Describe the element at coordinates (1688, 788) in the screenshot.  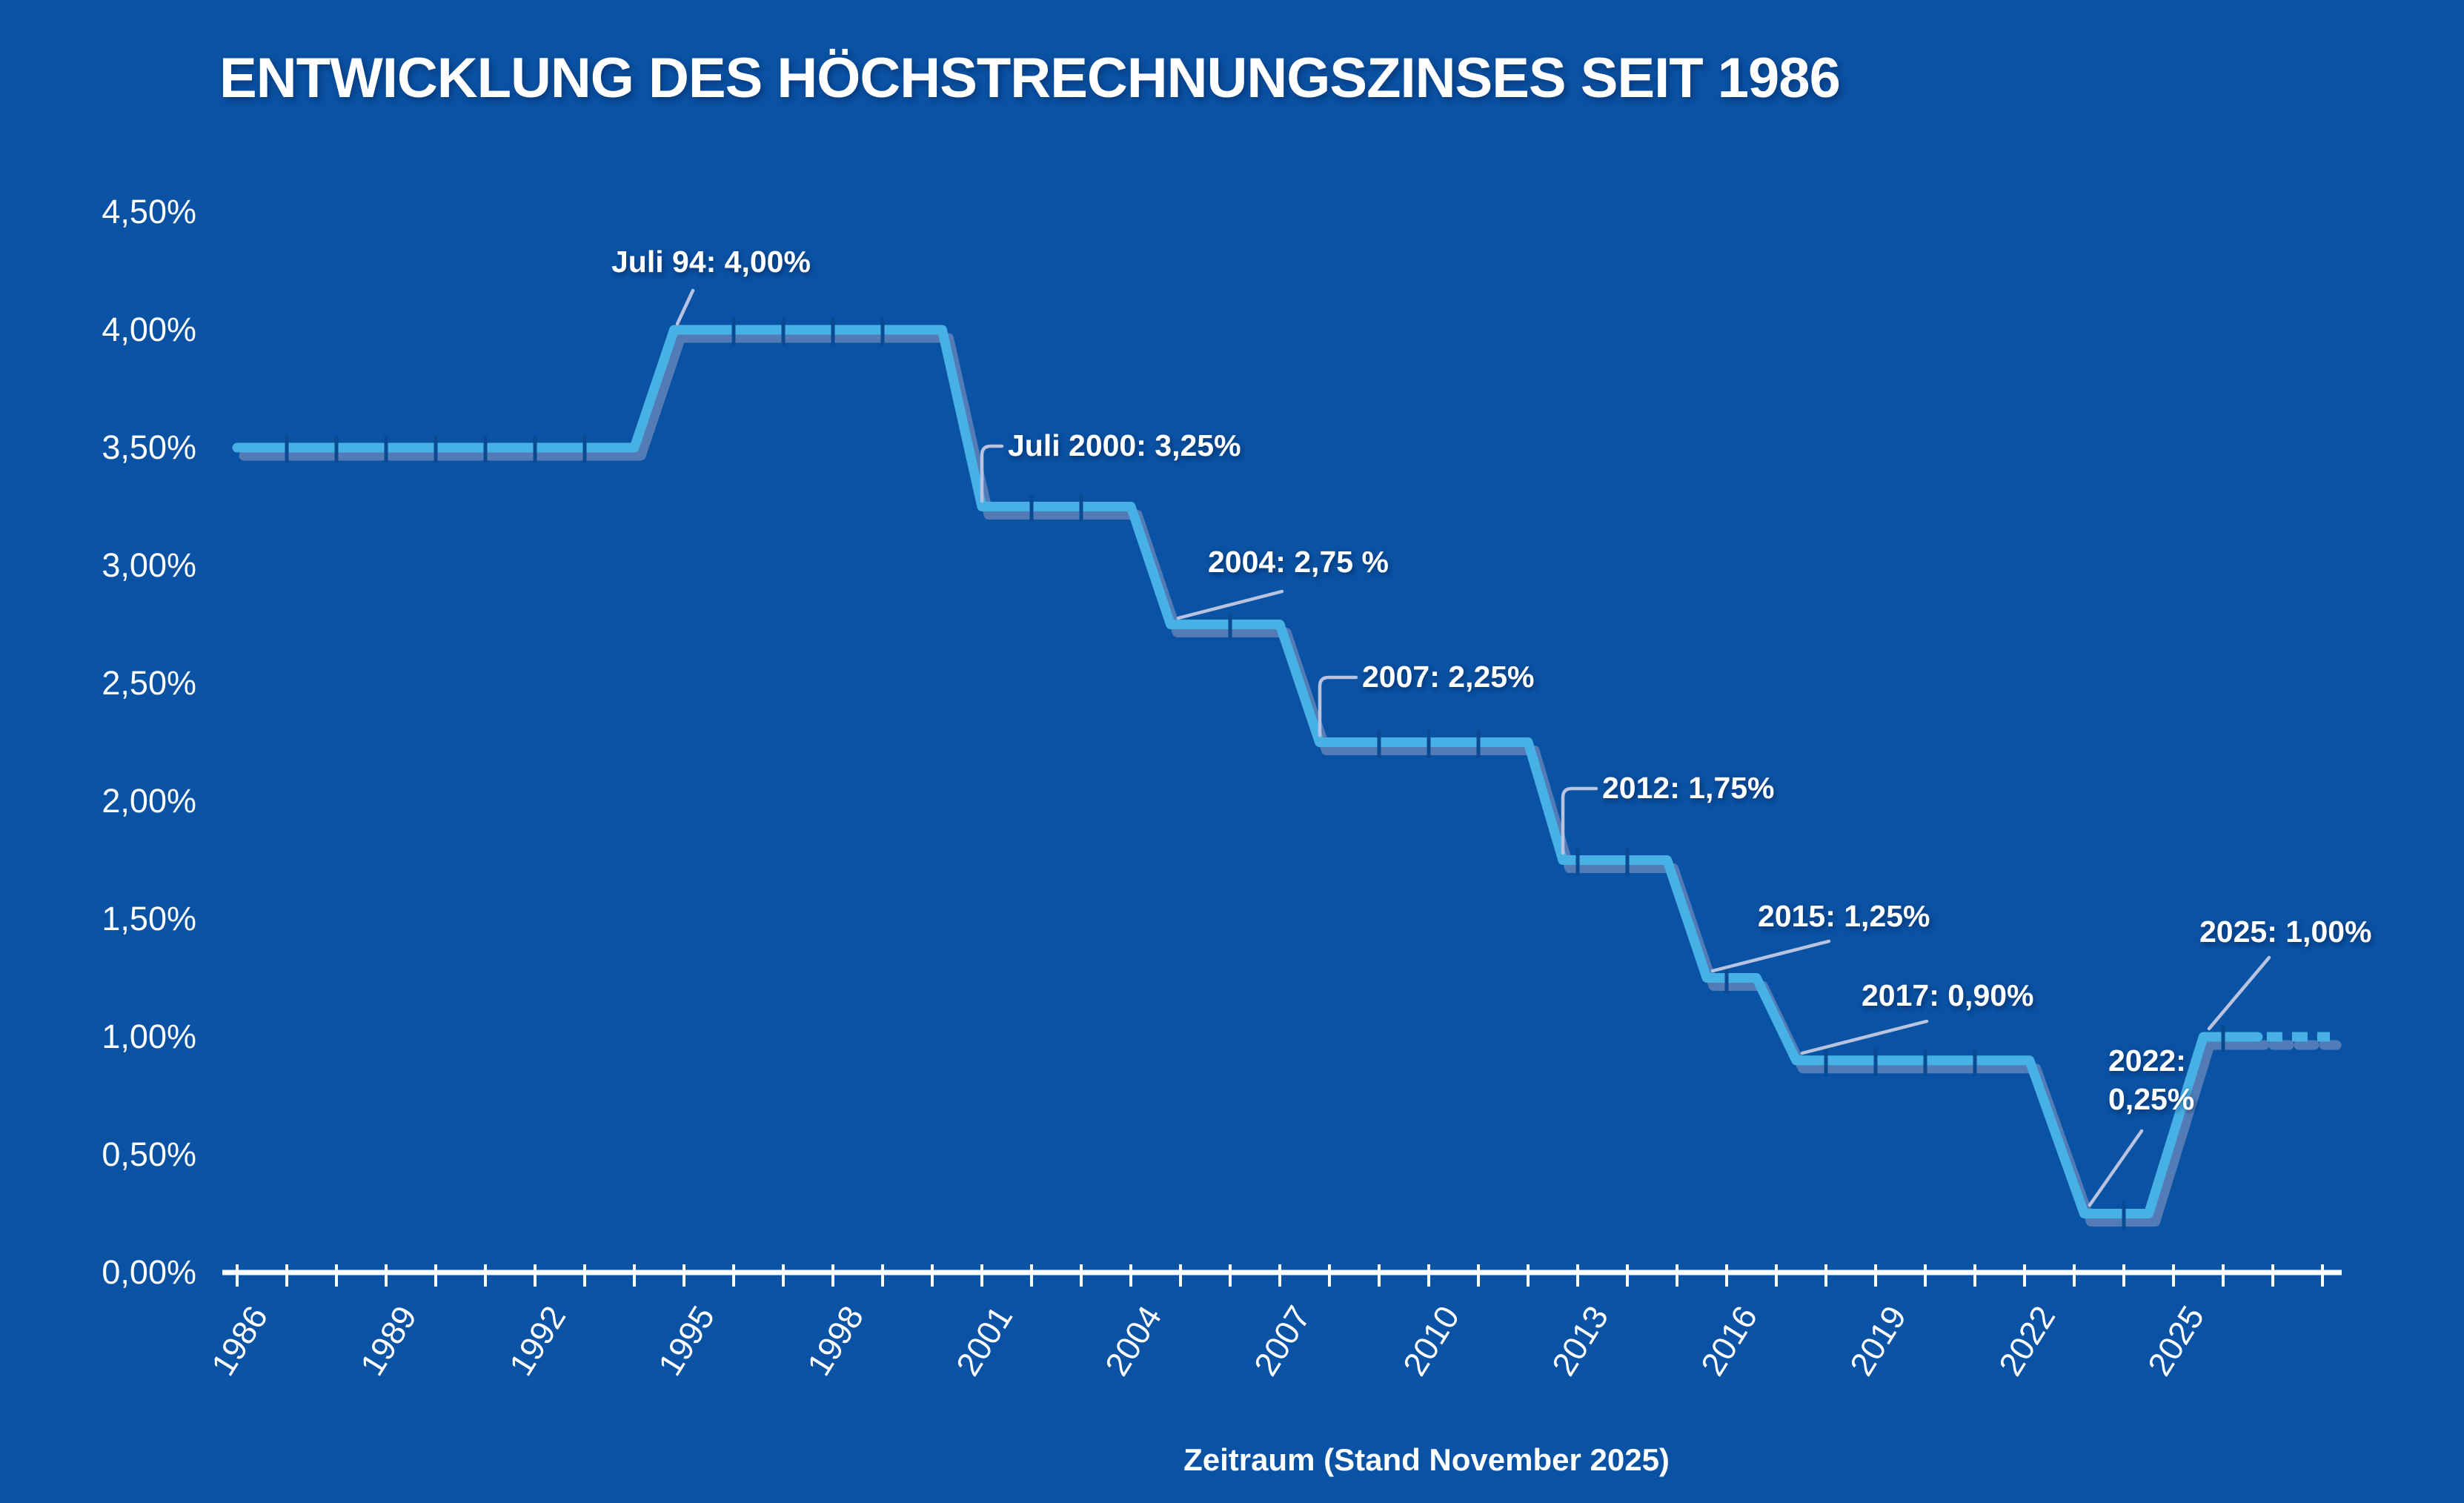
I see `annotation-2012: 2012: 1,75%` at that location.